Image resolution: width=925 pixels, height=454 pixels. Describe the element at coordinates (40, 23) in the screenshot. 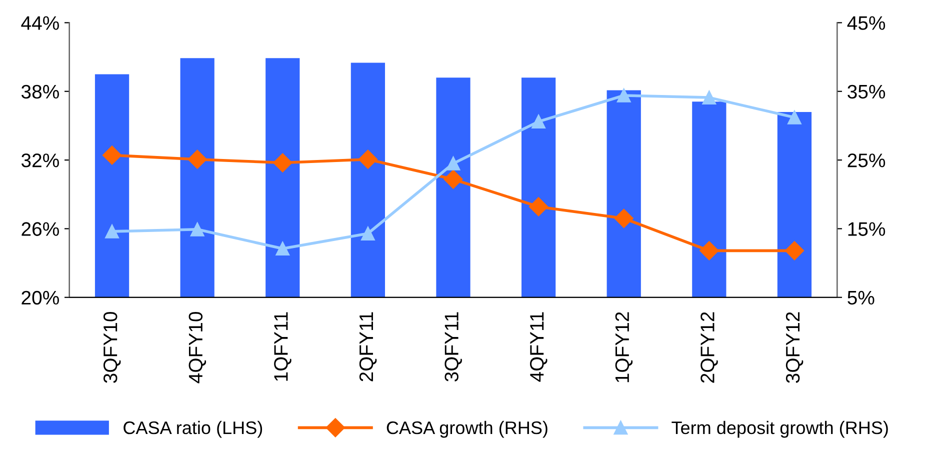

I see `y-tick-label: 44%` at that location.